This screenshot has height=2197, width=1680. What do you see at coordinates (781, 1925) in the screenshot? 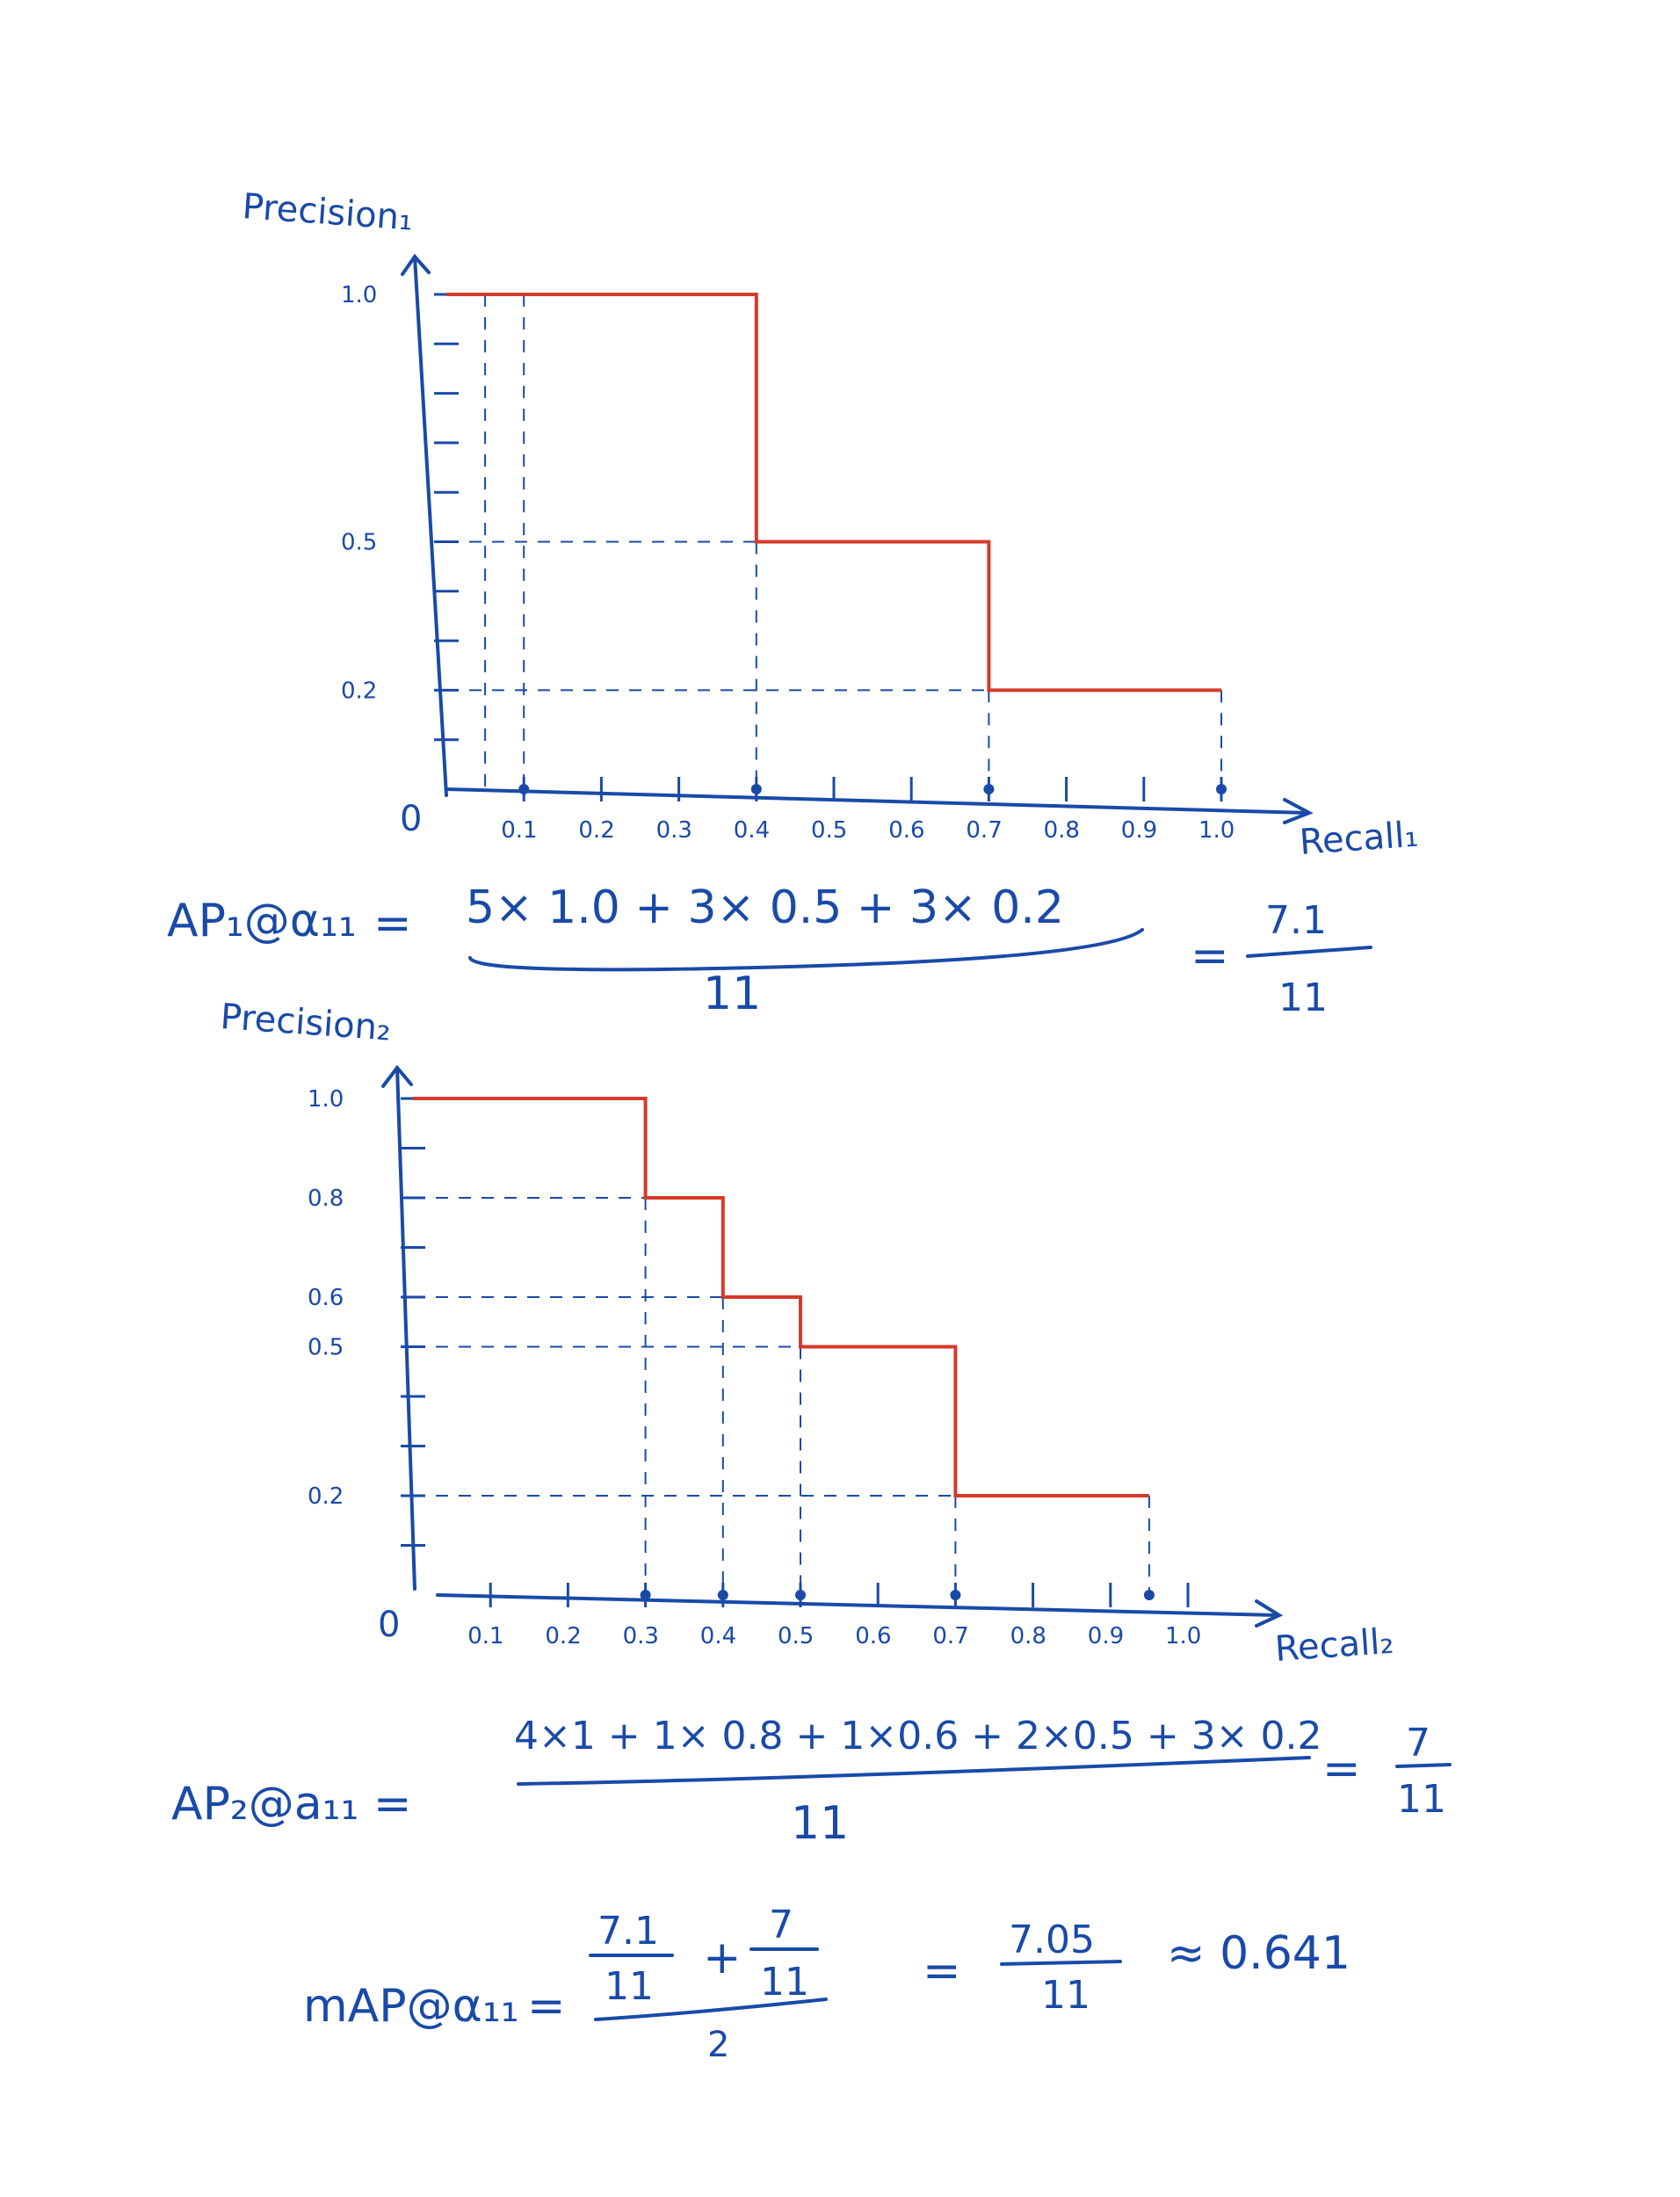
I see `map-frac2-numerator: 7` at bounding box center [781, 1925].